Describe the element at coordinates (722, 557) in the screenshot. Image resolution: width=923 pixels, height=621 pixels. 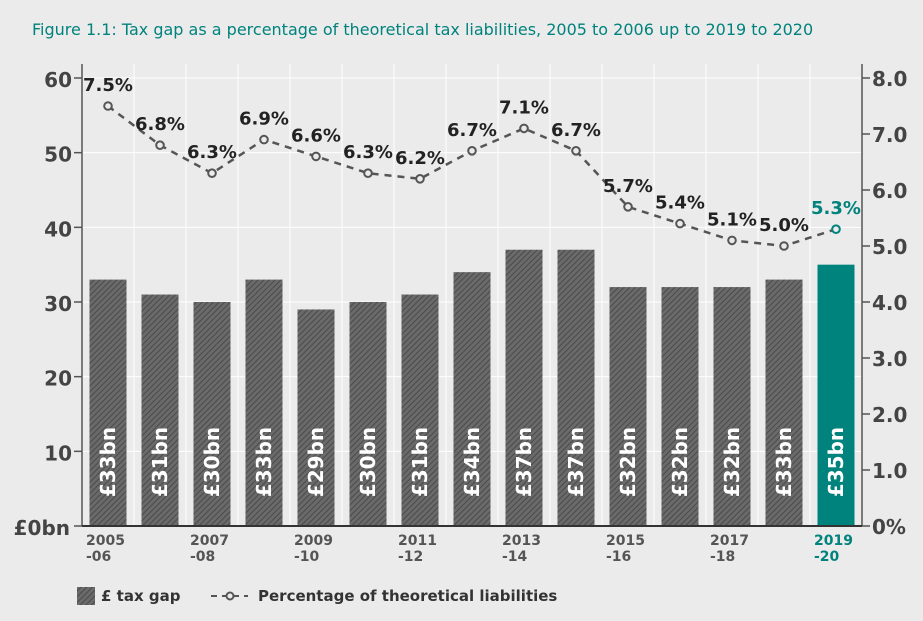
I see `x-tick-label-sub: -18` at that location.